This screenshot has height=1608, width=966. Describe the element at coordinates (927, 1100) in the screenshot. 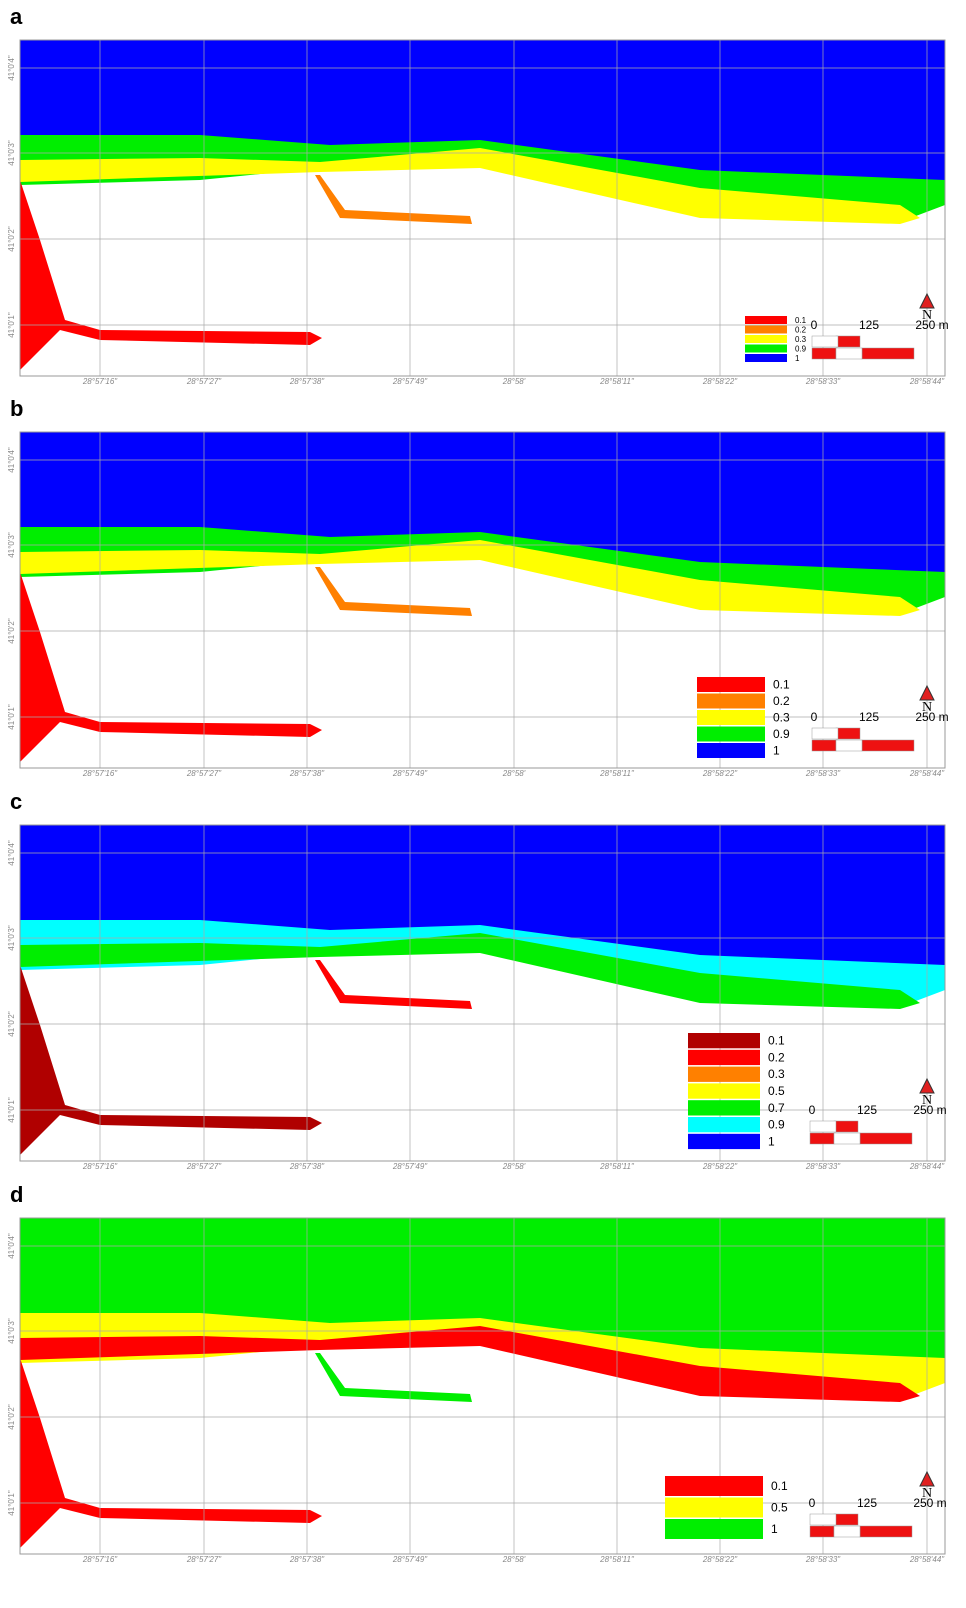

I see `north-label: N` at that location.